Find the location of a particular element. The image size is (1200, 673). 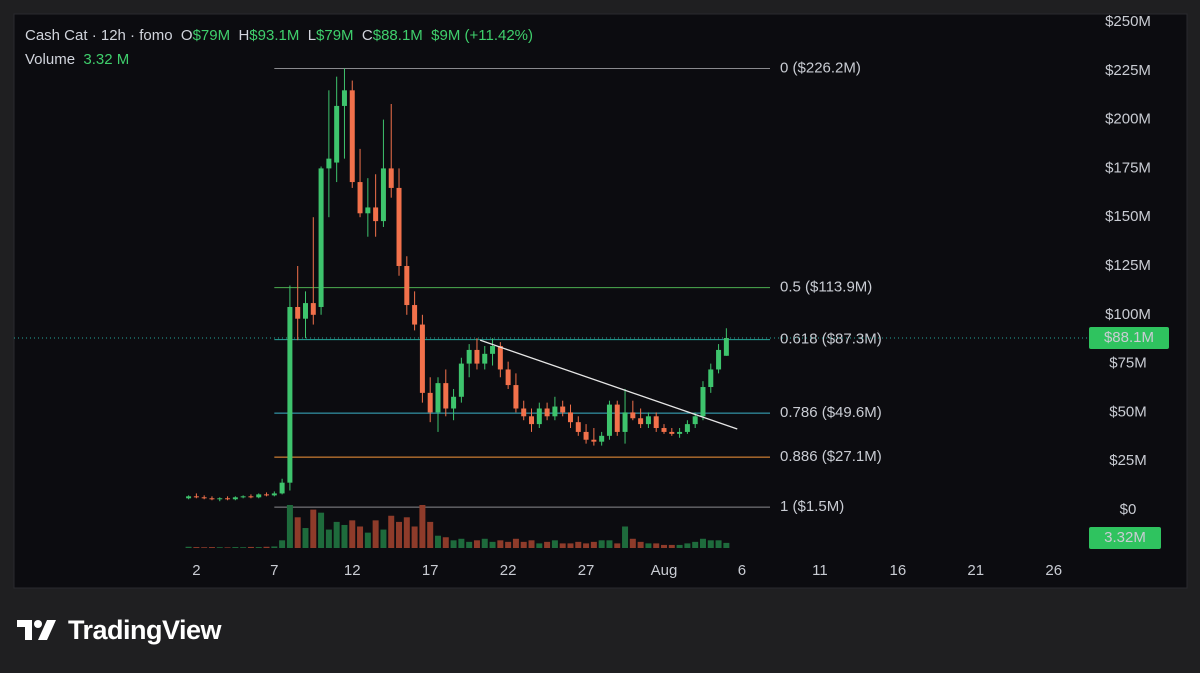

x-tick-label: 16 is located at coordinates (897, 570).